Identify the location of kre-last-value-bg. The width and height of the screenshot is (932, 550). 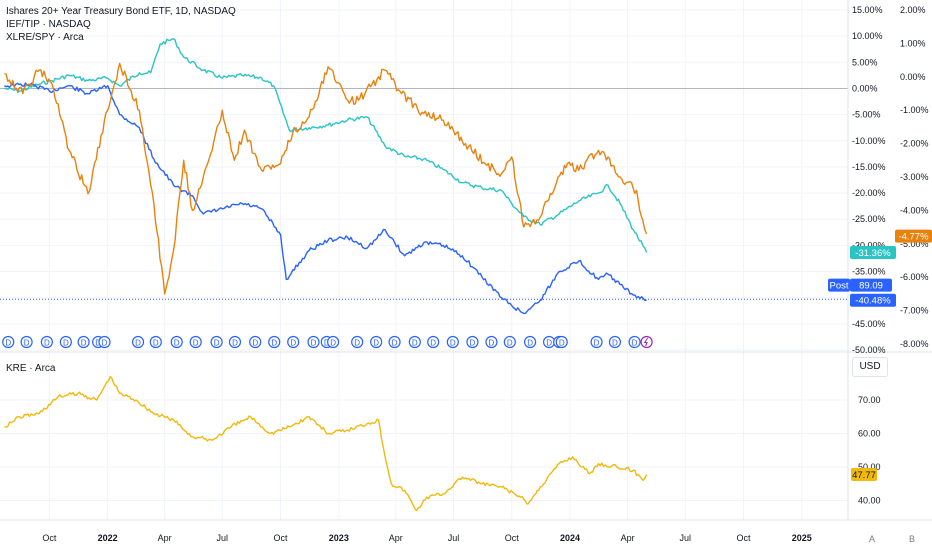
(864, 474).